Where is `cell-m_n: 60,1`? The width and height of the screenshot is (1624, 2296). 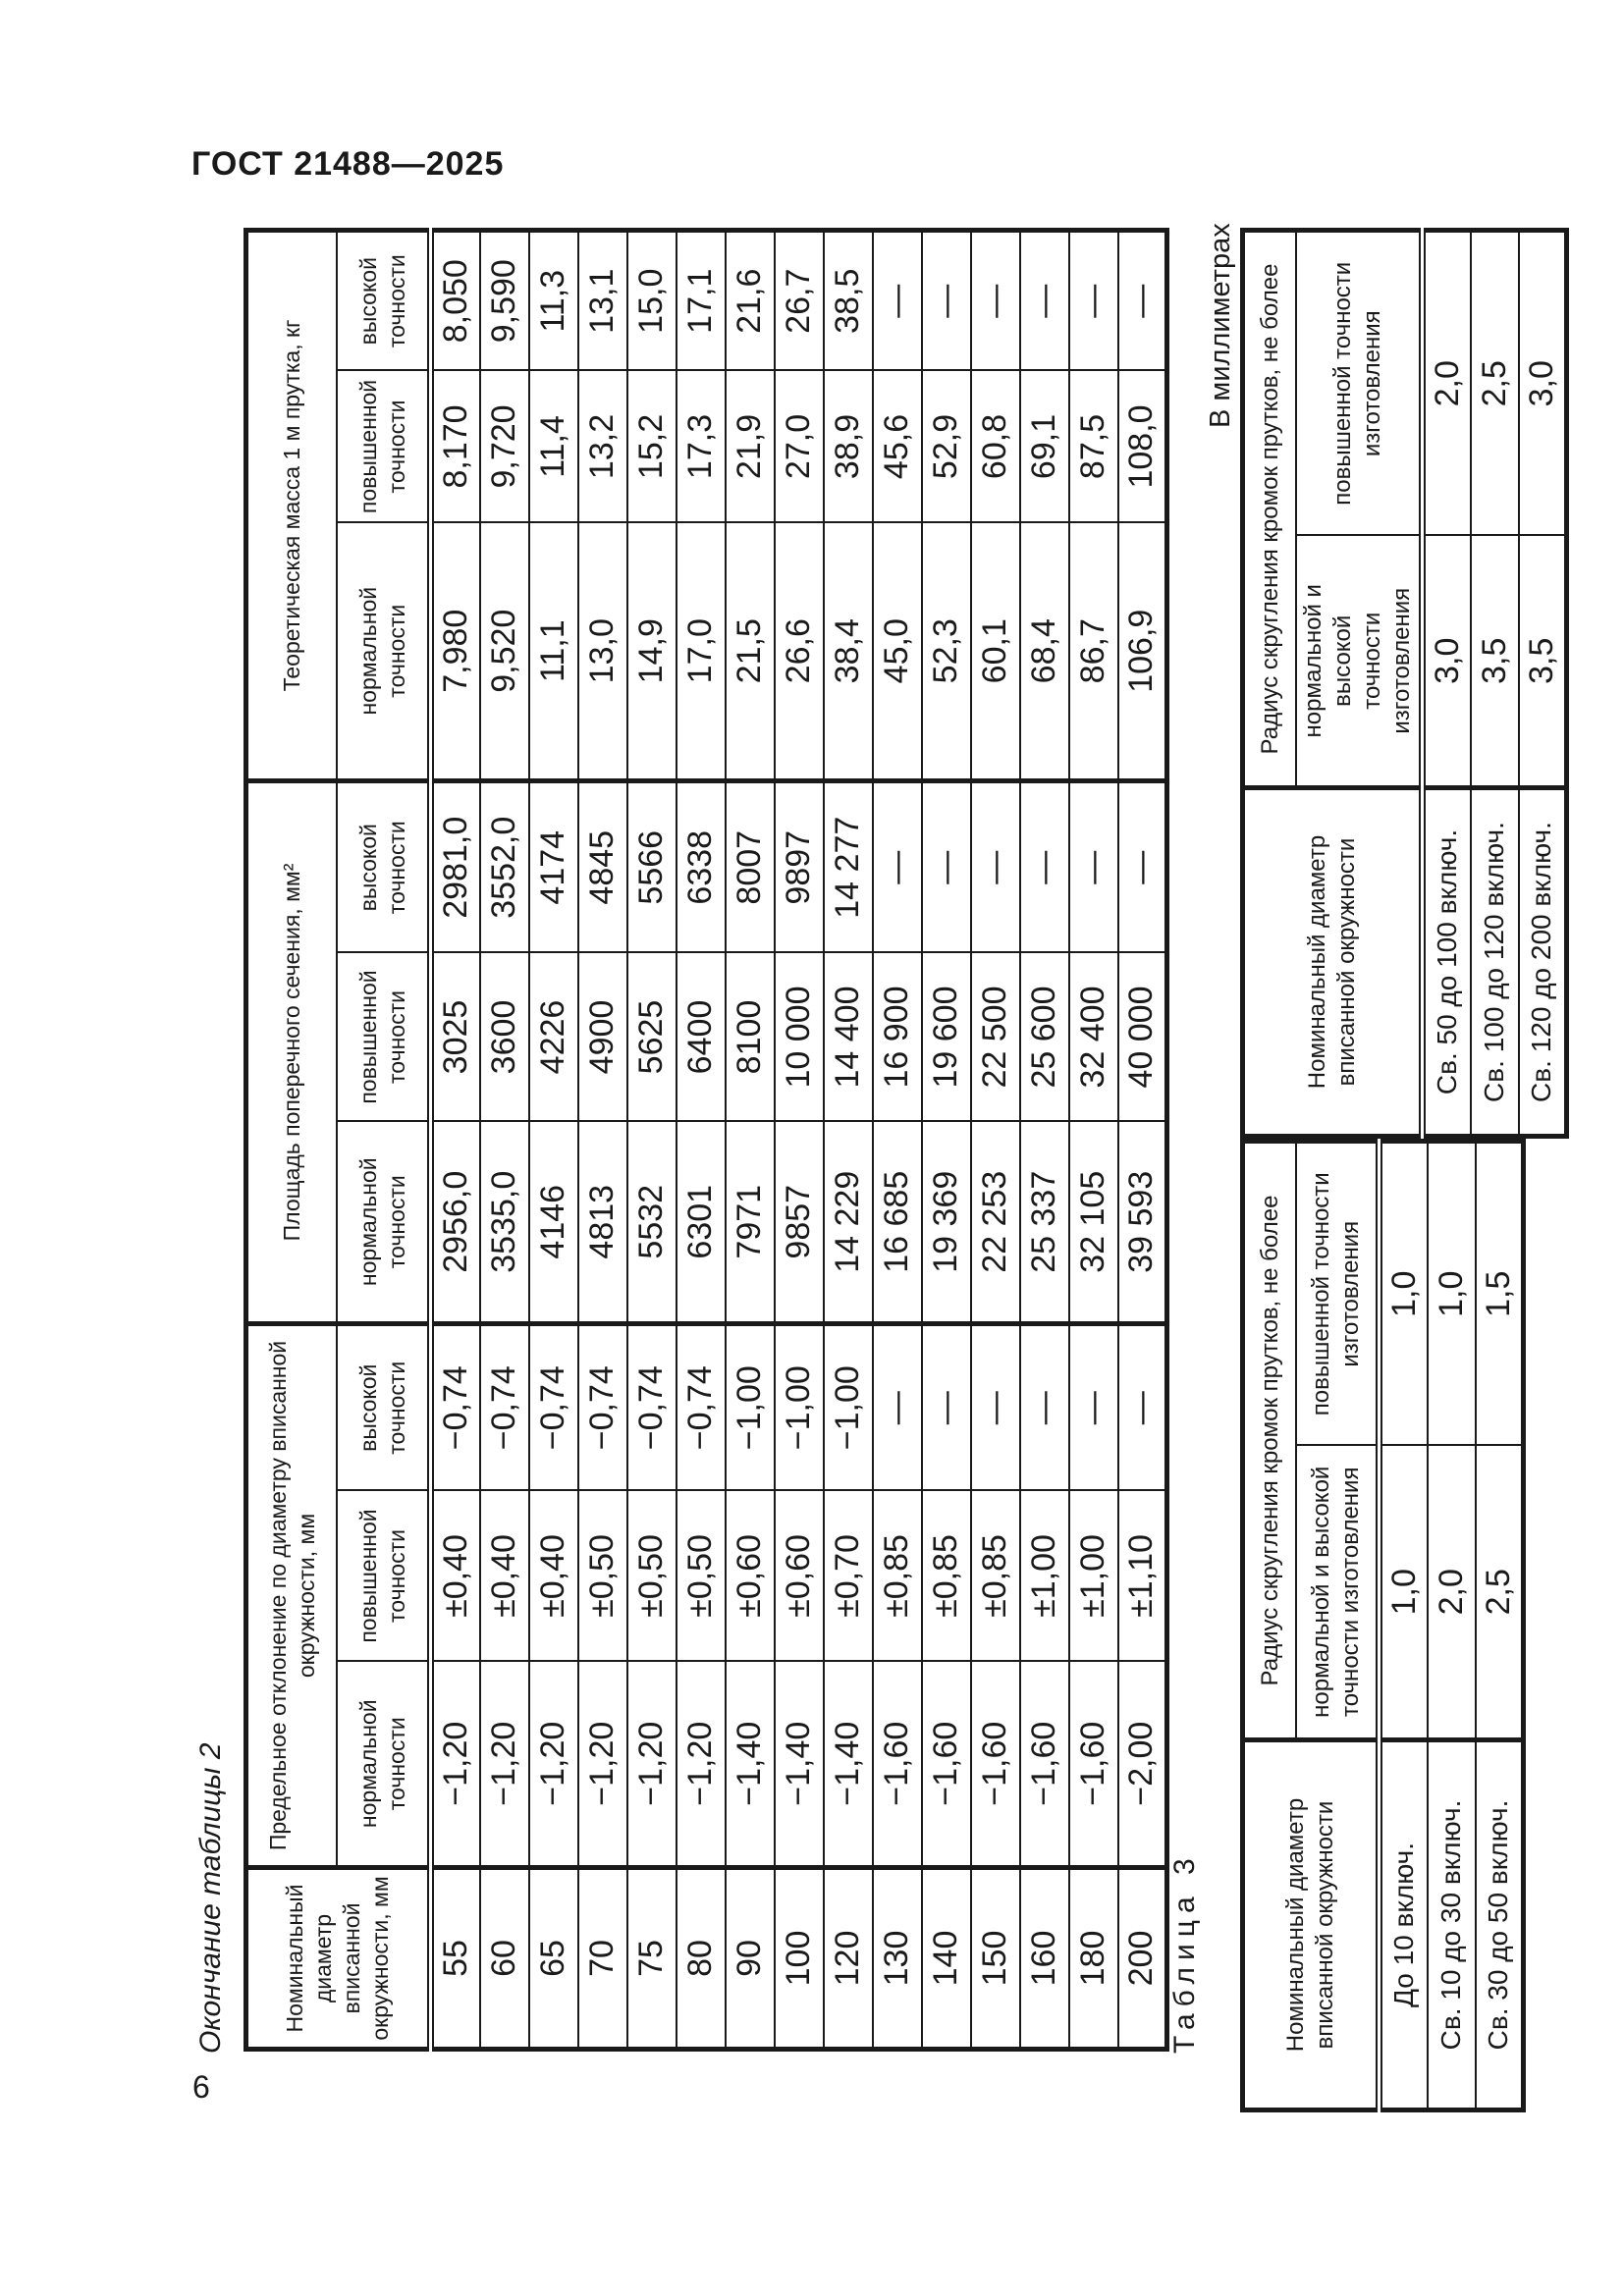
cell-m_n: 60,1 is located at coordinates (995, 651).